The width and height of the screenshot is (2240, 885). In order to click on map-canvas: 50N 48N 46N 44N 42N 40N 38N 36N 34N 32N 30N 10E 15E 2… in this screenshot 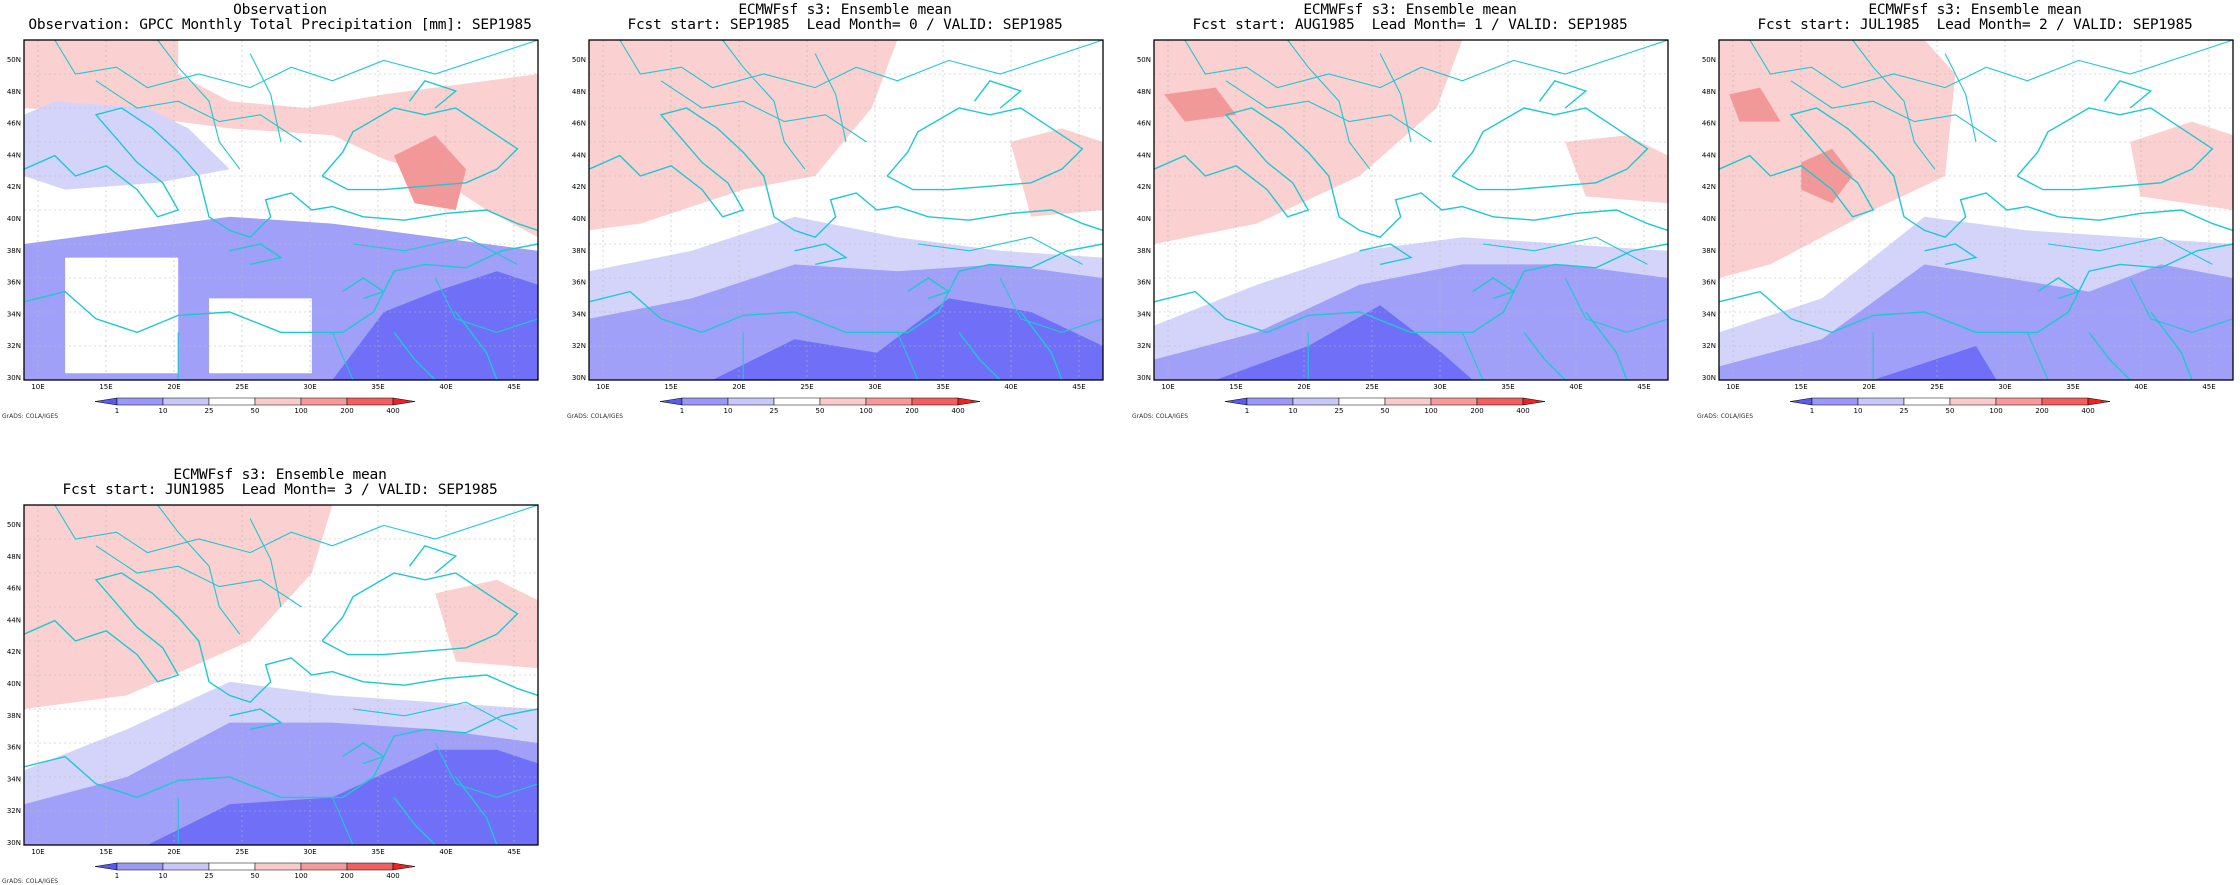, I will do `click(273, 692)`.